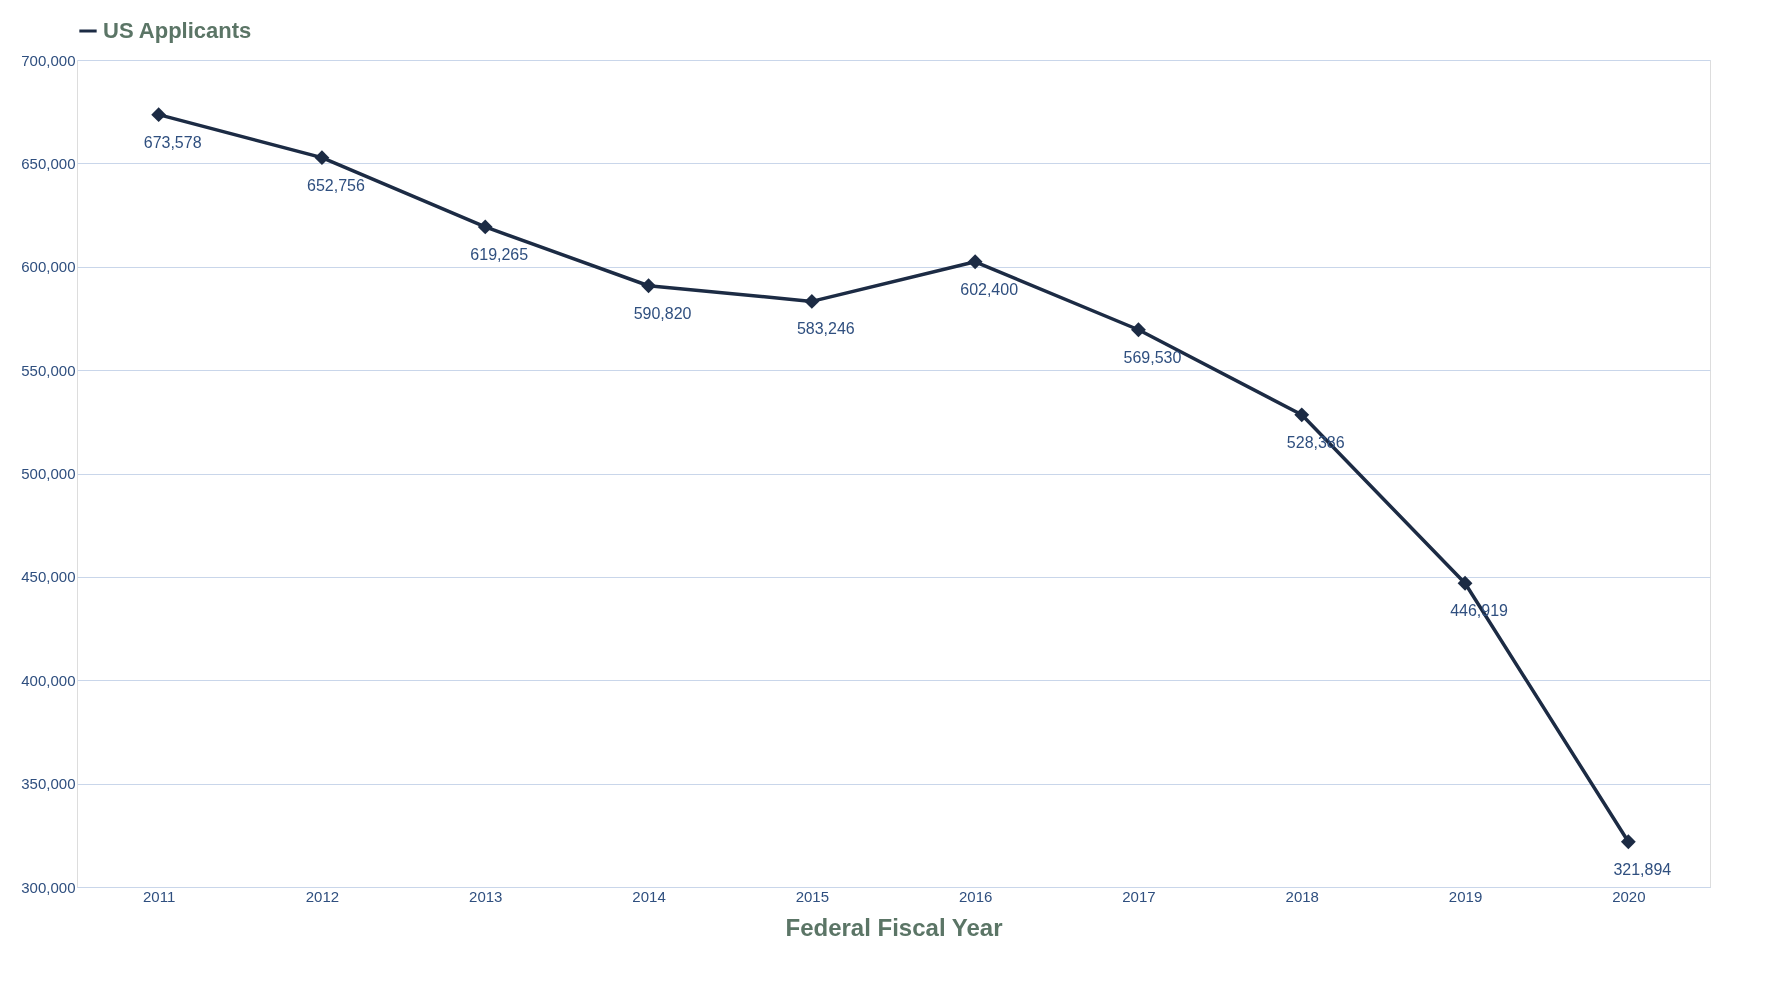 The height and width of the screenshot is (1008, 1773). I want to click on x-tick-label: 2016, so click(975, 896).